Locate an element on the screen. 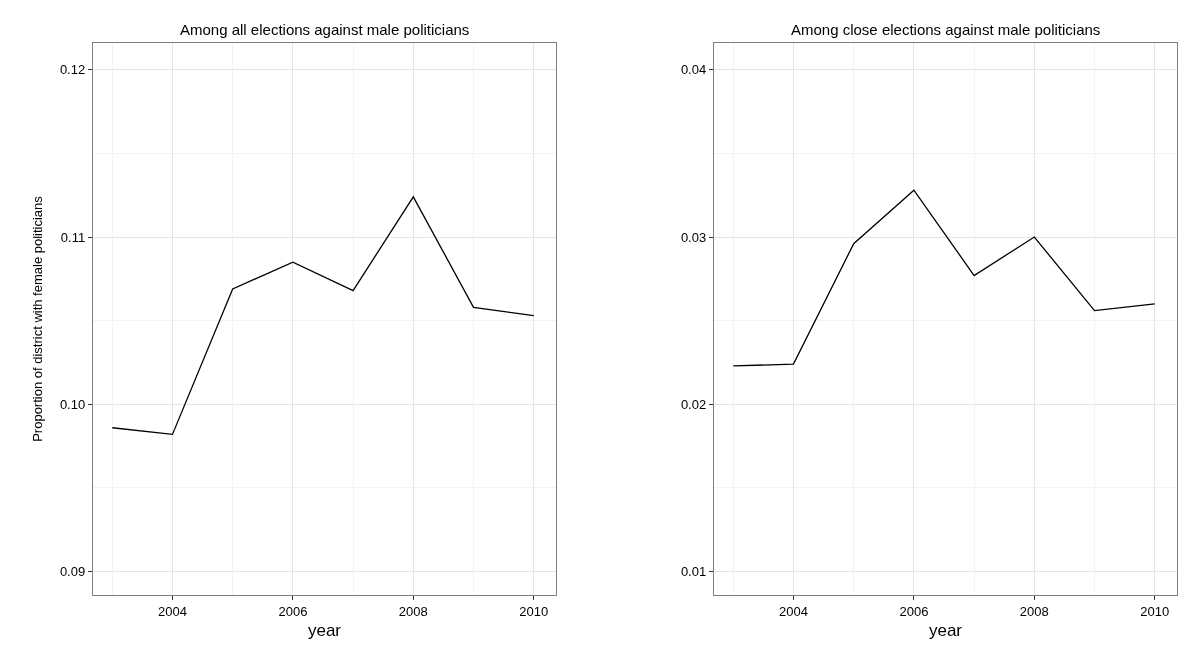 The height and width of the screenshot is (666, 1189). y-tick-label: 0.12 is located at coordinates (72, 70).